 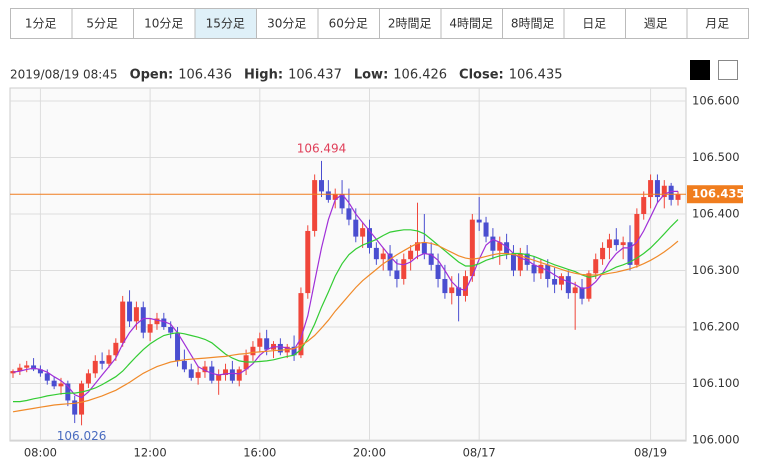 I want to click on light-theme-button, so click(x=728, y=70).